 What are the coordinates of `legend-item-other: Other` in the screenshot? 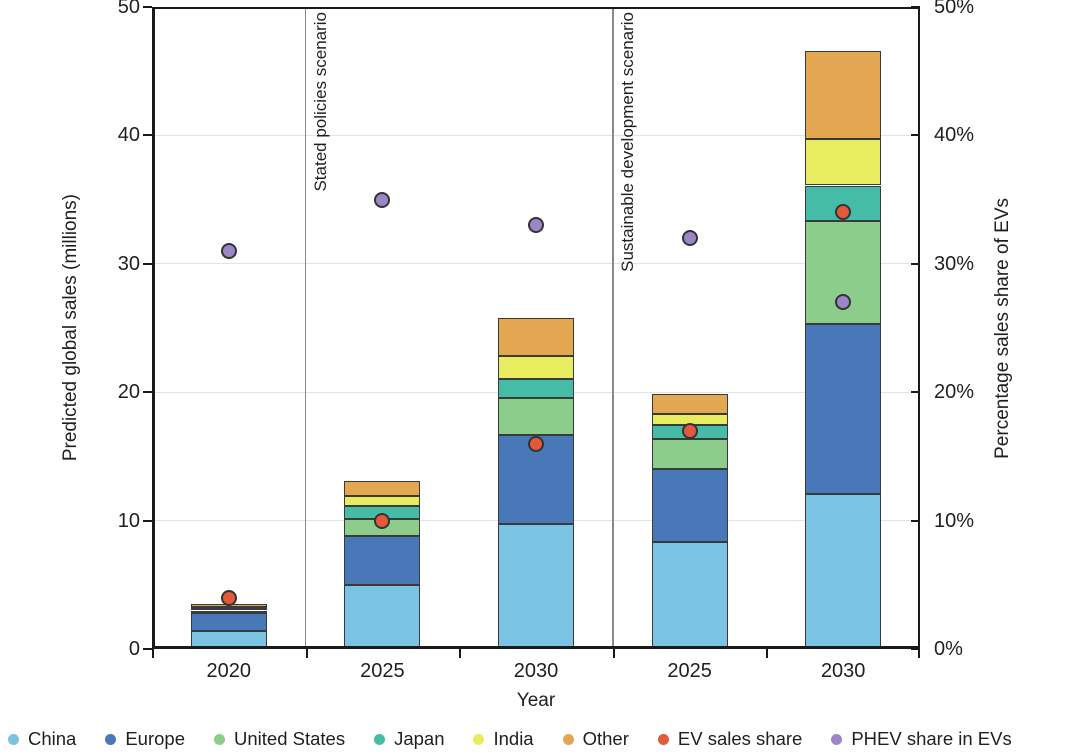 It's located at (595, 739).